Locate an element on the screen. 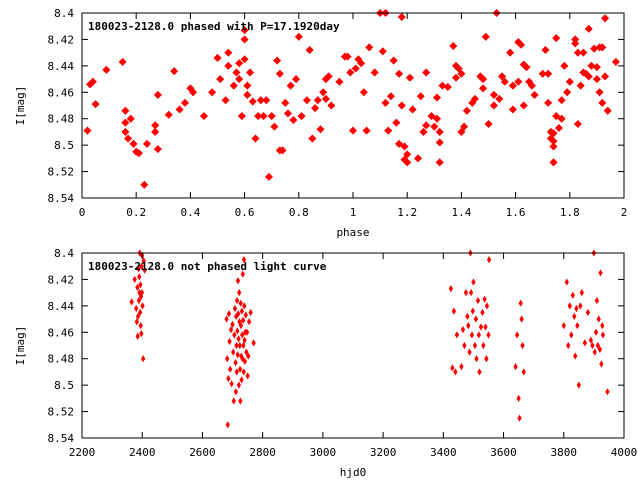  unphased-plot-title: 180023-2128.0 not phased light curve is located at coordinates (207, 266).